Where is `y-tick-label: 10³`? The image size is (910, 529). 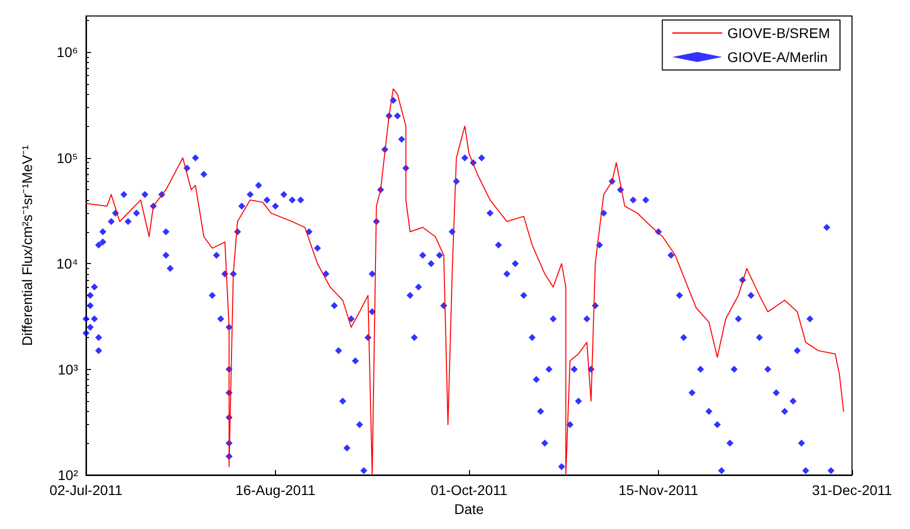 y-tick-label: 10³ is located at coordinates (68, 369).